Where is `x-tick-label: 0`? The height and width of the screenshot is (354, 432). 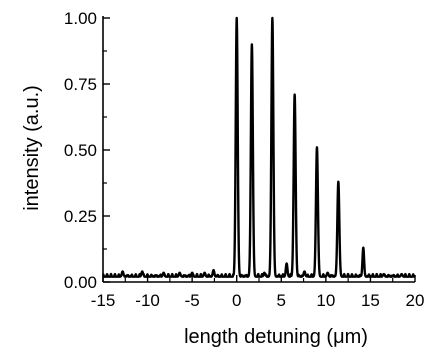 x-tick-label: 0 is located at coordinates (236, 300).